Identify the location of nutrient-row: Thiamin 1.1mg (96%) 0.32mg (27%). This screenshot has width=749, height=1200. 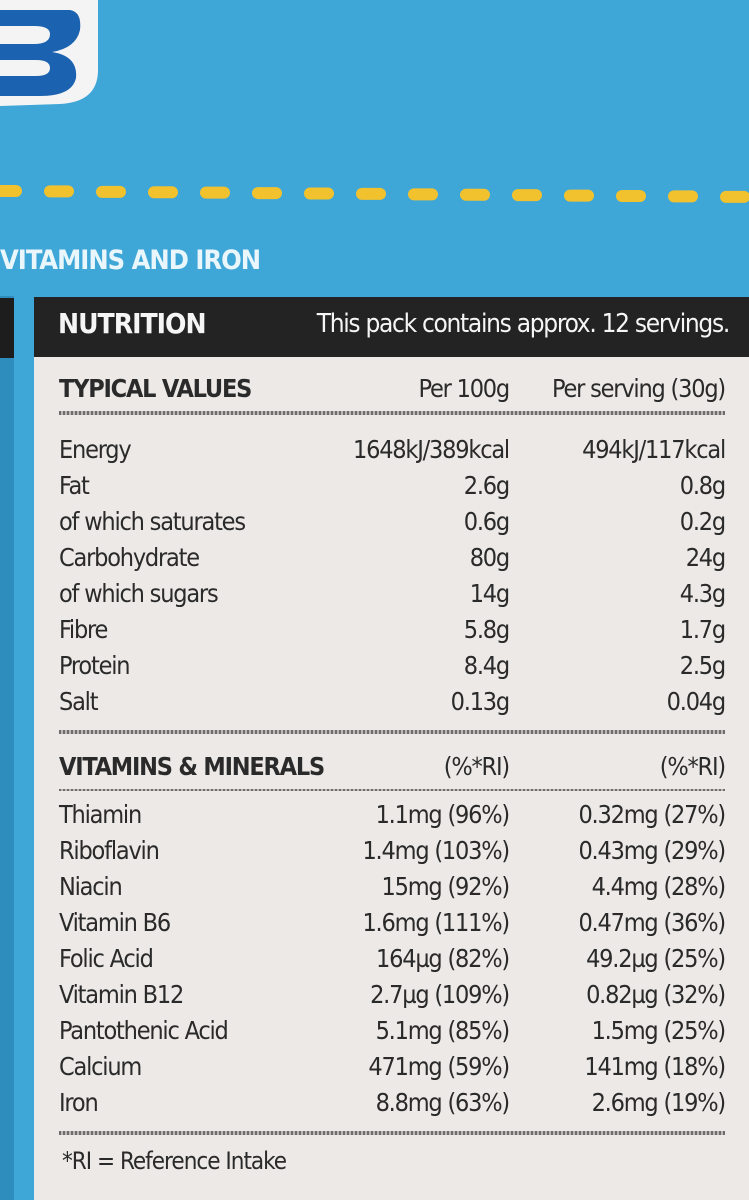
(391, 815).